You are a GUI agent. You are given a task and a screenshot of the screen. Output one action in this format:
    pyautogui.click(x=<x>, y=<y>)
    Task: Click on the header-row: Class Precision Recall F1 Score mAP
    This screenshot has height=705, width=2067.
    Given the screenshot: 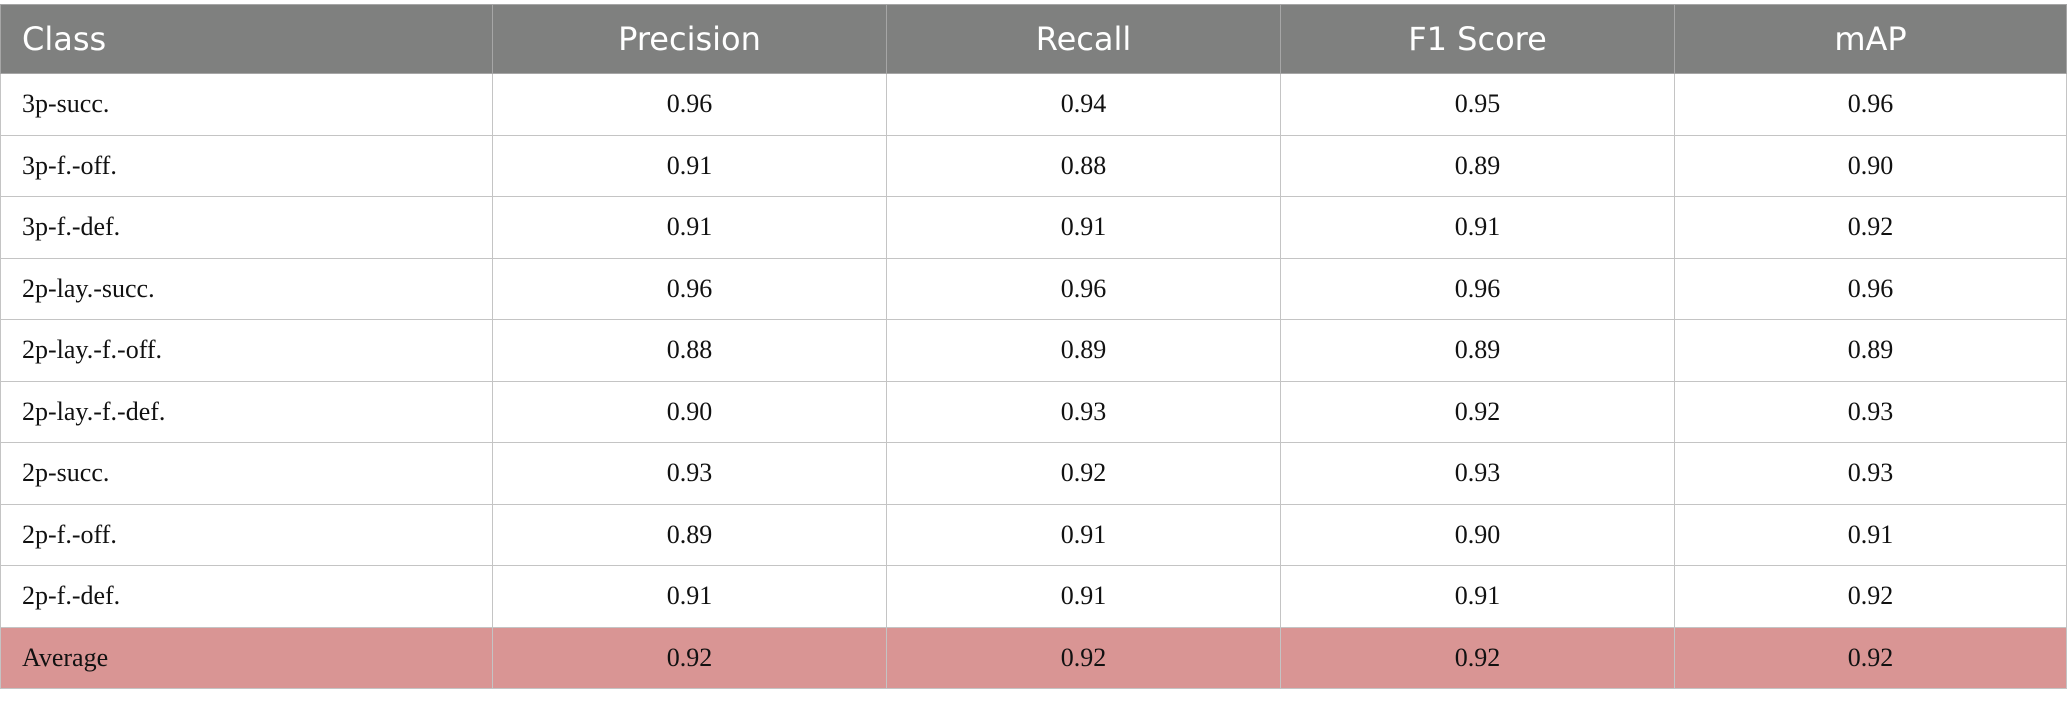 What is the action you would take?
    pyautogui.click(x=1033, y=39)
    